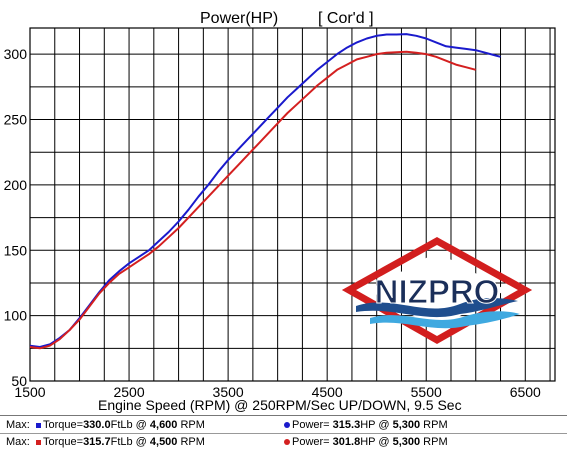 The height and width of the screenshot is (457, 567). What do you see at coordinates (525, 392) in the screenshot?
I see `x-tick-label: 6500` at bounding box center [525, 392].